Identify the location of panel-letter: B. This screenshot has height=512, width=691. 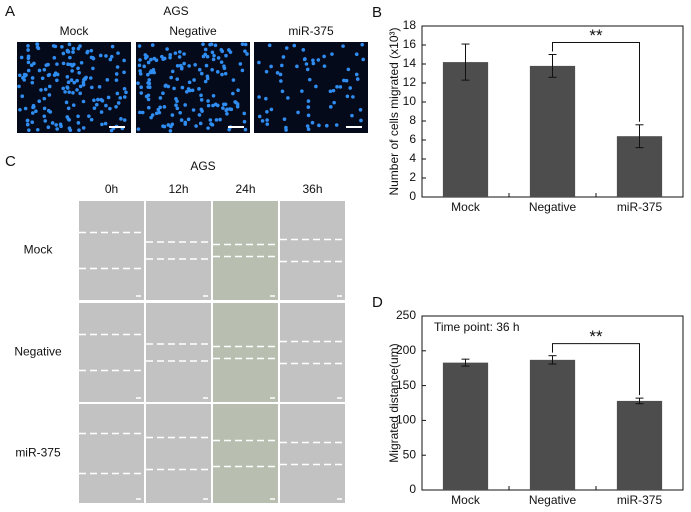
(377, 12).